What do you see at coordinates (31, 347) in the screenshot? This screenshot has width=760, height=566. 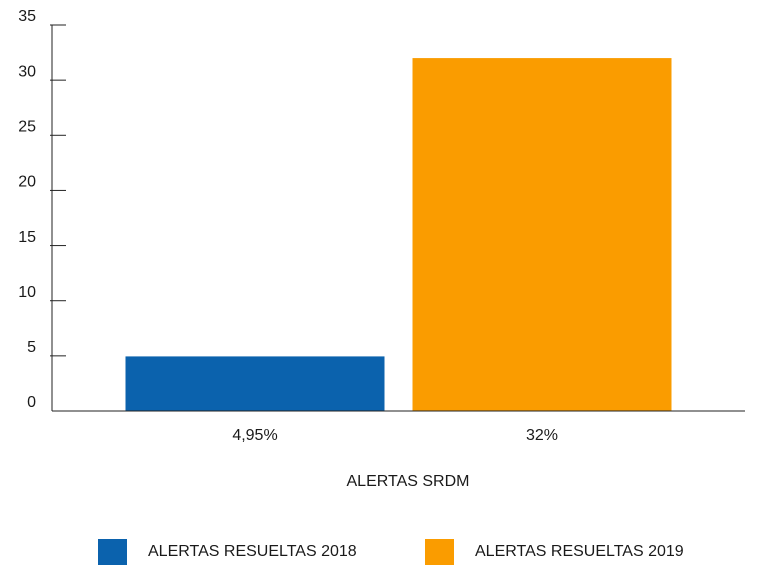 I see `y-tick-label: 5` at bounding box center [31, 347].